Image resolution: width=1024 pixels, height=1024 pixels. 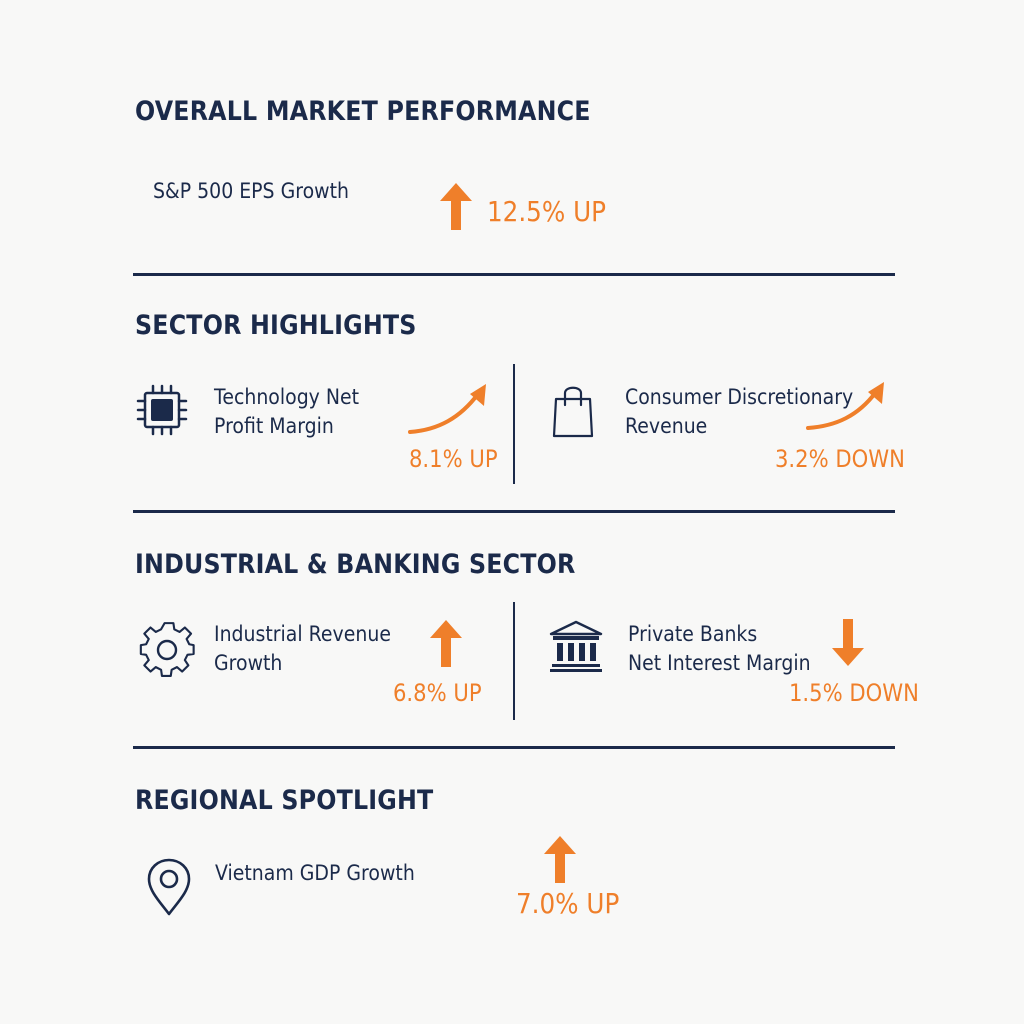 What do you see at coordinates (848, 643) in the screenshot?
I see `arrow-down-icon` at bounding box center [848, 643].